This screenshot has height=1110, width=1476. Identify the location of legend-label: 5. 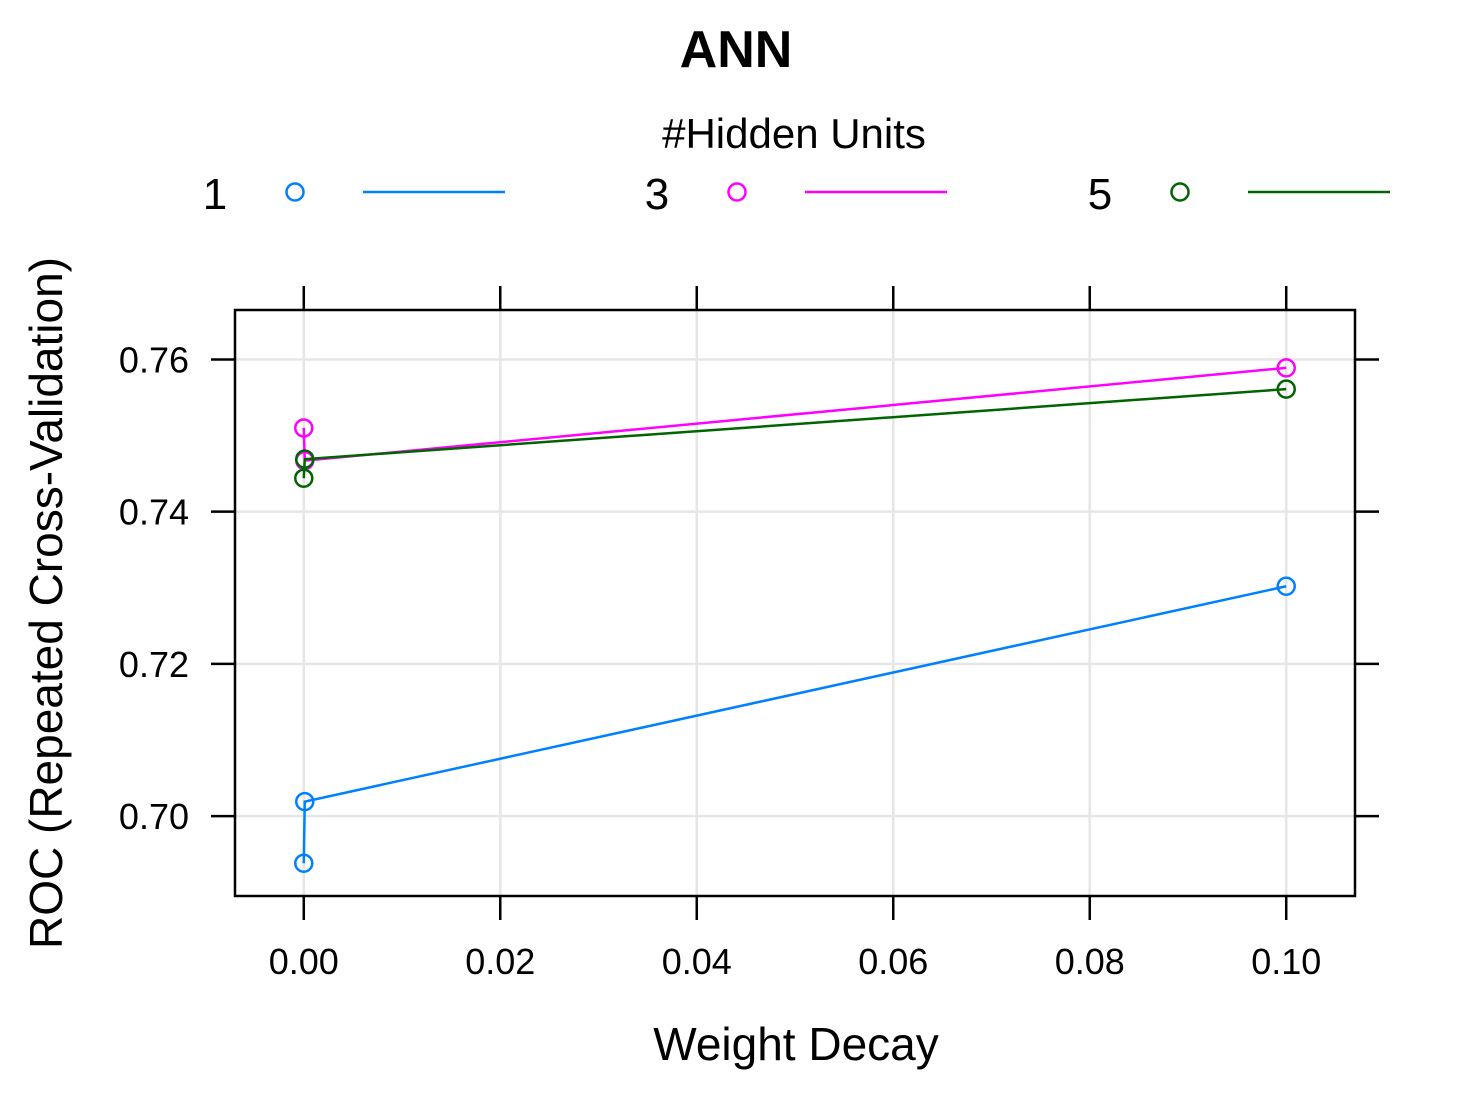
(1100, 194).